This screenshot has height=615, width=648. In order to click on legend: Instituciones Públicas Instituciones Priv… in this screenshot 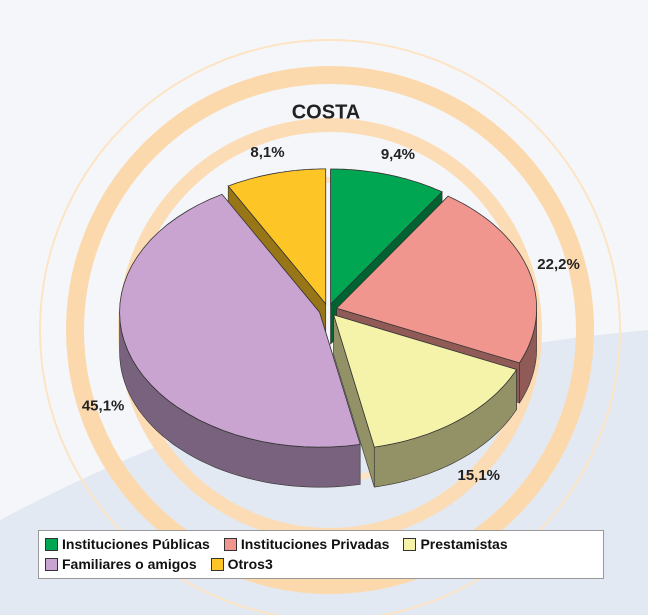, I will do `click(321, 554)`.